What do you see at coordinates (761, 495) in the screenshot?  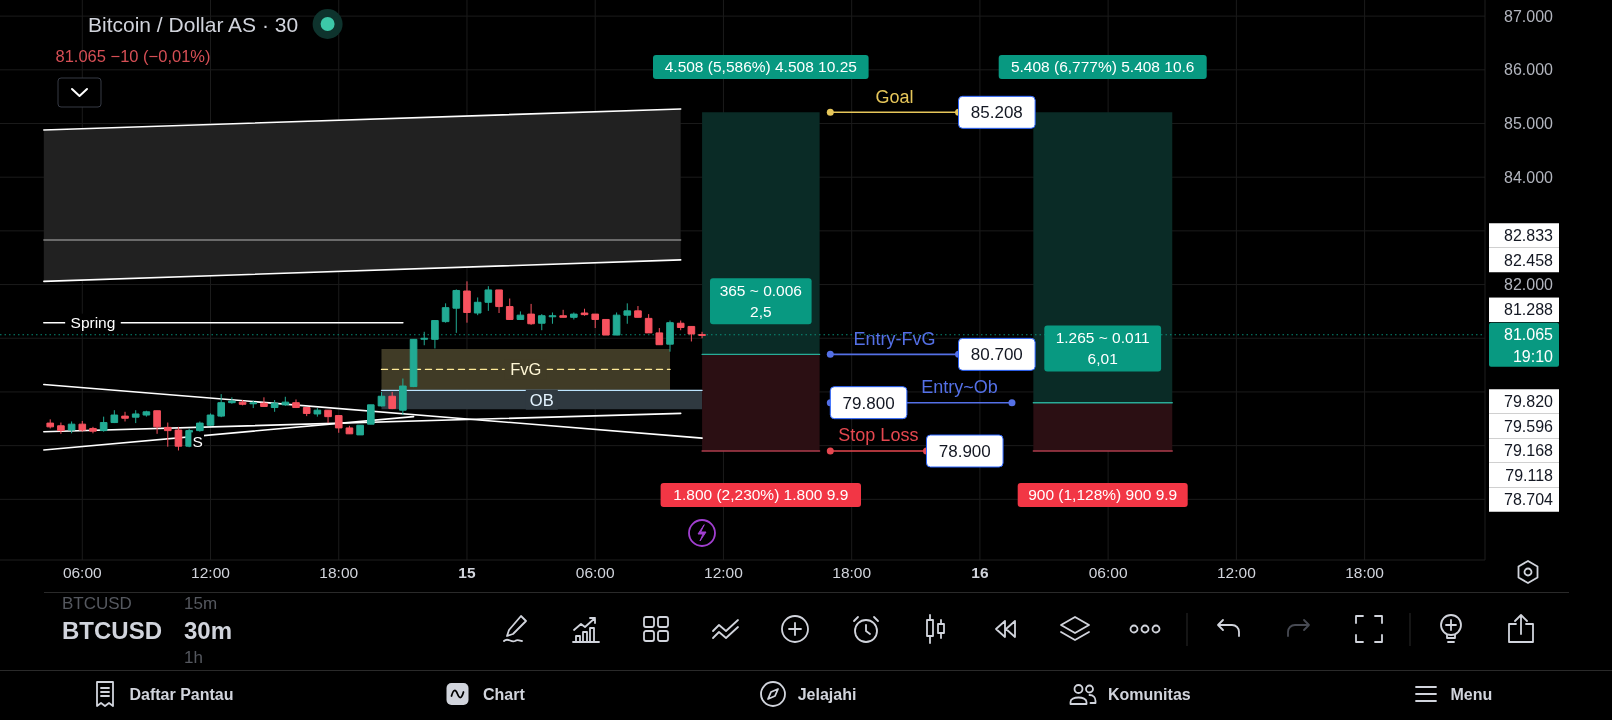 I see `annotation: 1.800 (2,230%) 1.800 9.9` at bounding box center [761, 495].